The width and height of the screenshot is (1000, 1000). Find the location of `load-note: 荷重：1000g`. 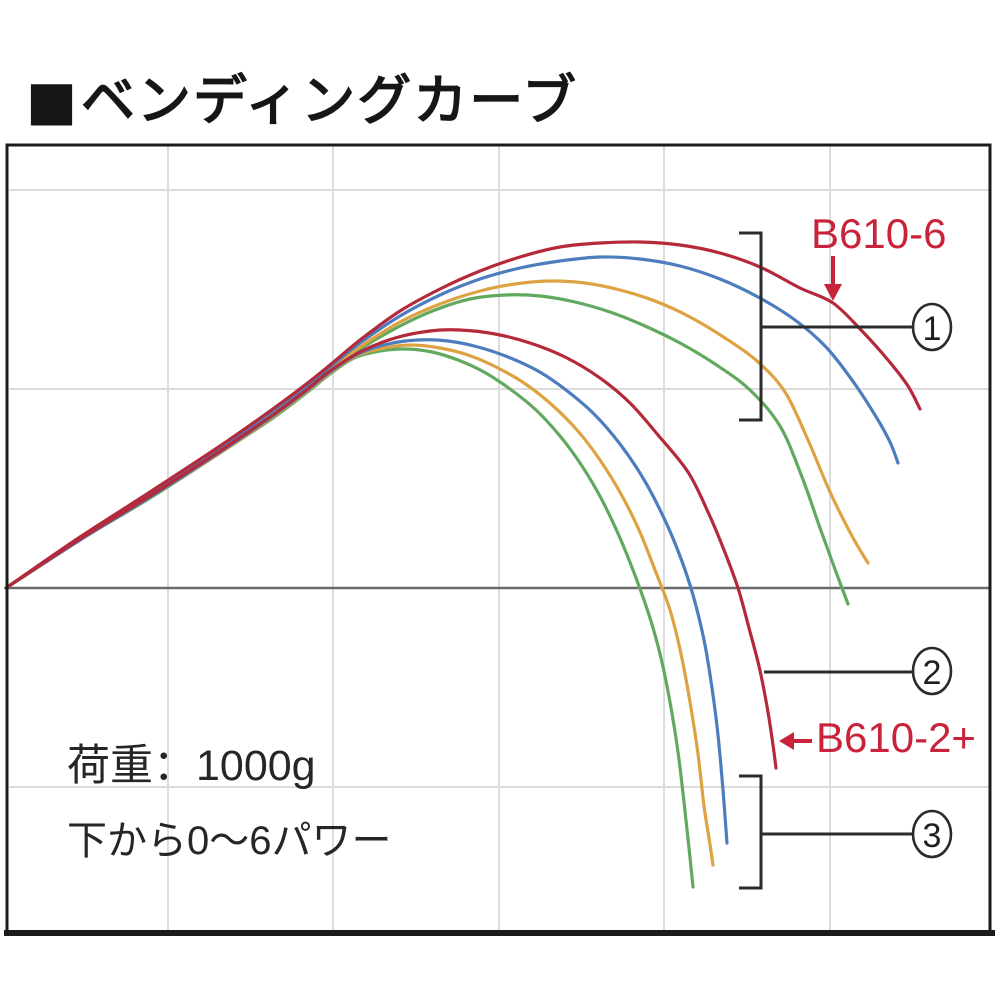

load-note: 荷重：1000g is located at coordinates (191, 766).